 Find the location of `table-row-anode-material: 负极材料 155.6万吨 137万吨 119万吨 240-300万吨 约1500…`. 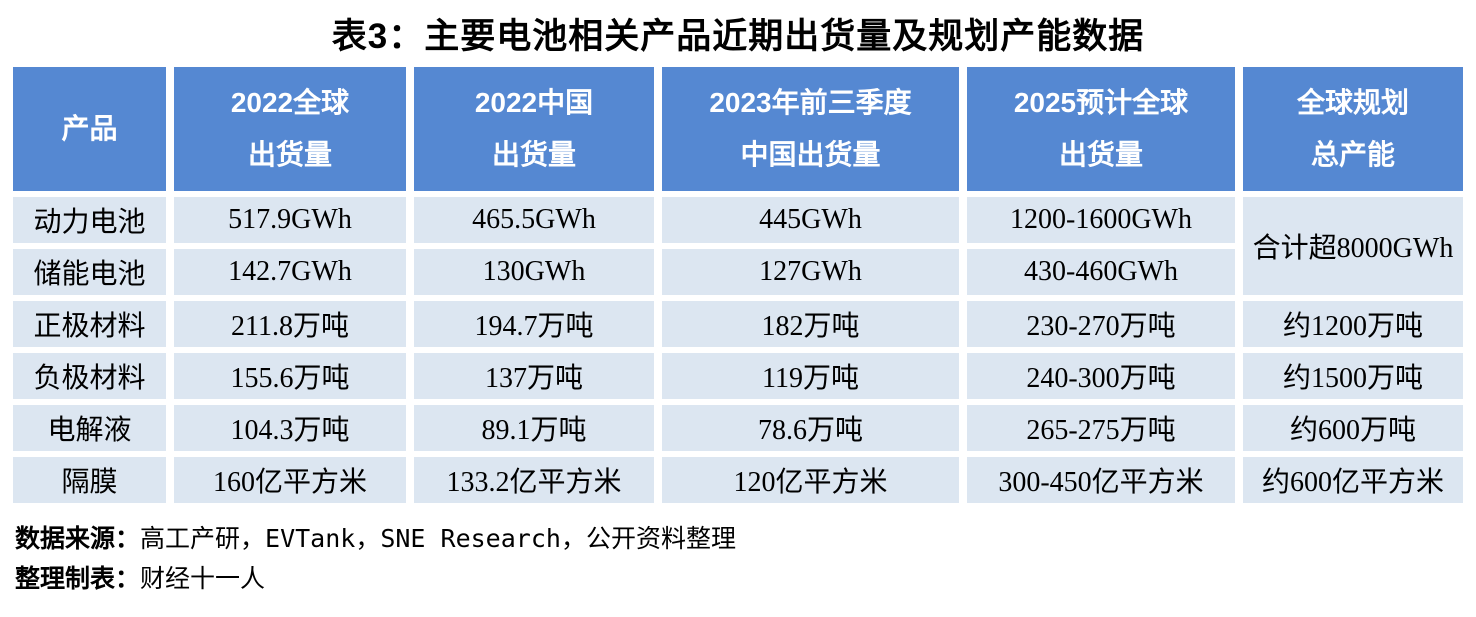

table-row-anode-material: 负极材料 155.6万吨 137万吨 119万吨 240-300万吨 约1500… is located at coordinates (738, 376).